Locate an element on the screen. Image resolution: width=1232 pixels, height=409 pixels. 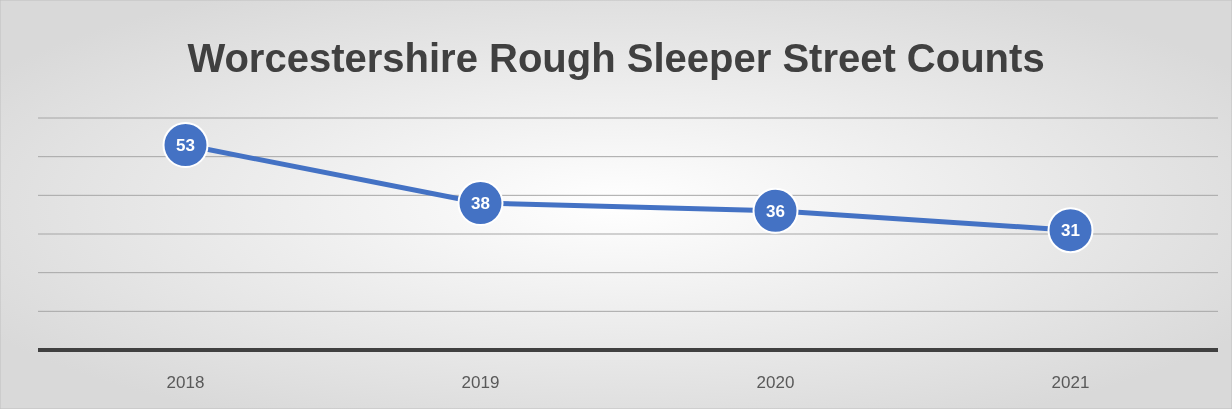
chart-title: Worcestershire Rough Sleeper Street Counts is located at coordinates (616, 58).